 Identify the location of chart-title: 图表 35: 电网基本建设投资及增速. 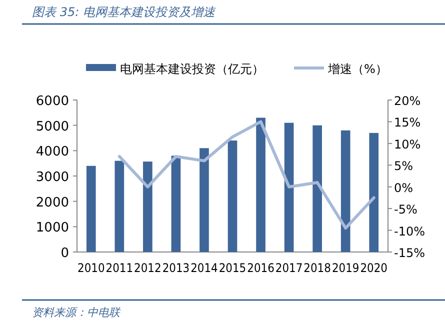
(124, 12).